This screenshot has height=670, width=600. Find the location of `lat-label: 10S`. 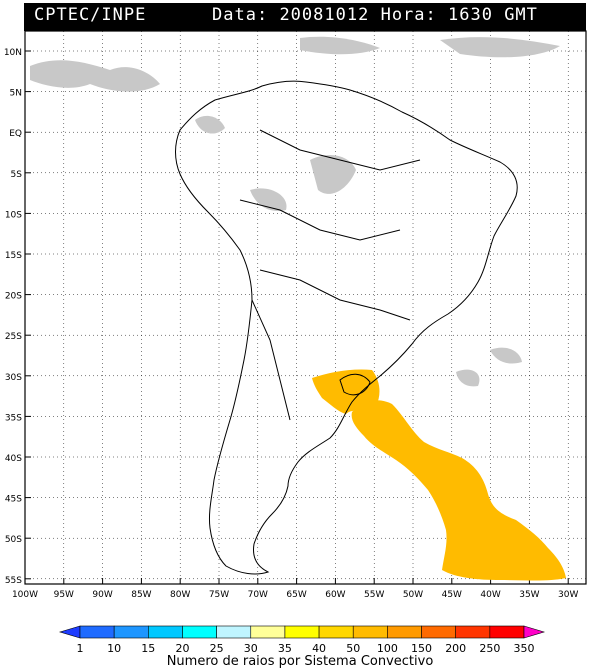

lat-label: 10S is located at coordinates (13, 215).